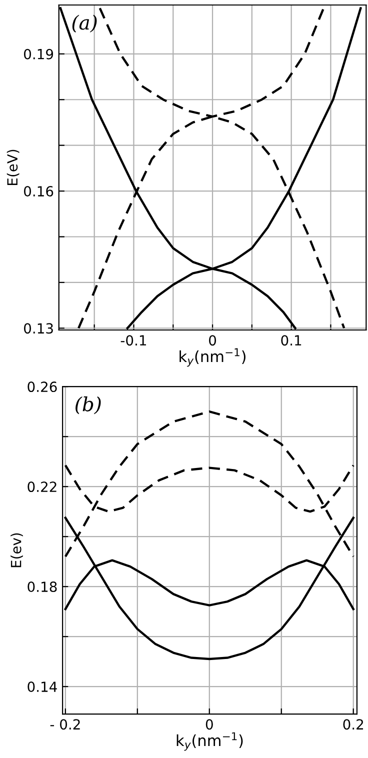  I want to click on x-tick-label: 0.2, so click(353, 724).